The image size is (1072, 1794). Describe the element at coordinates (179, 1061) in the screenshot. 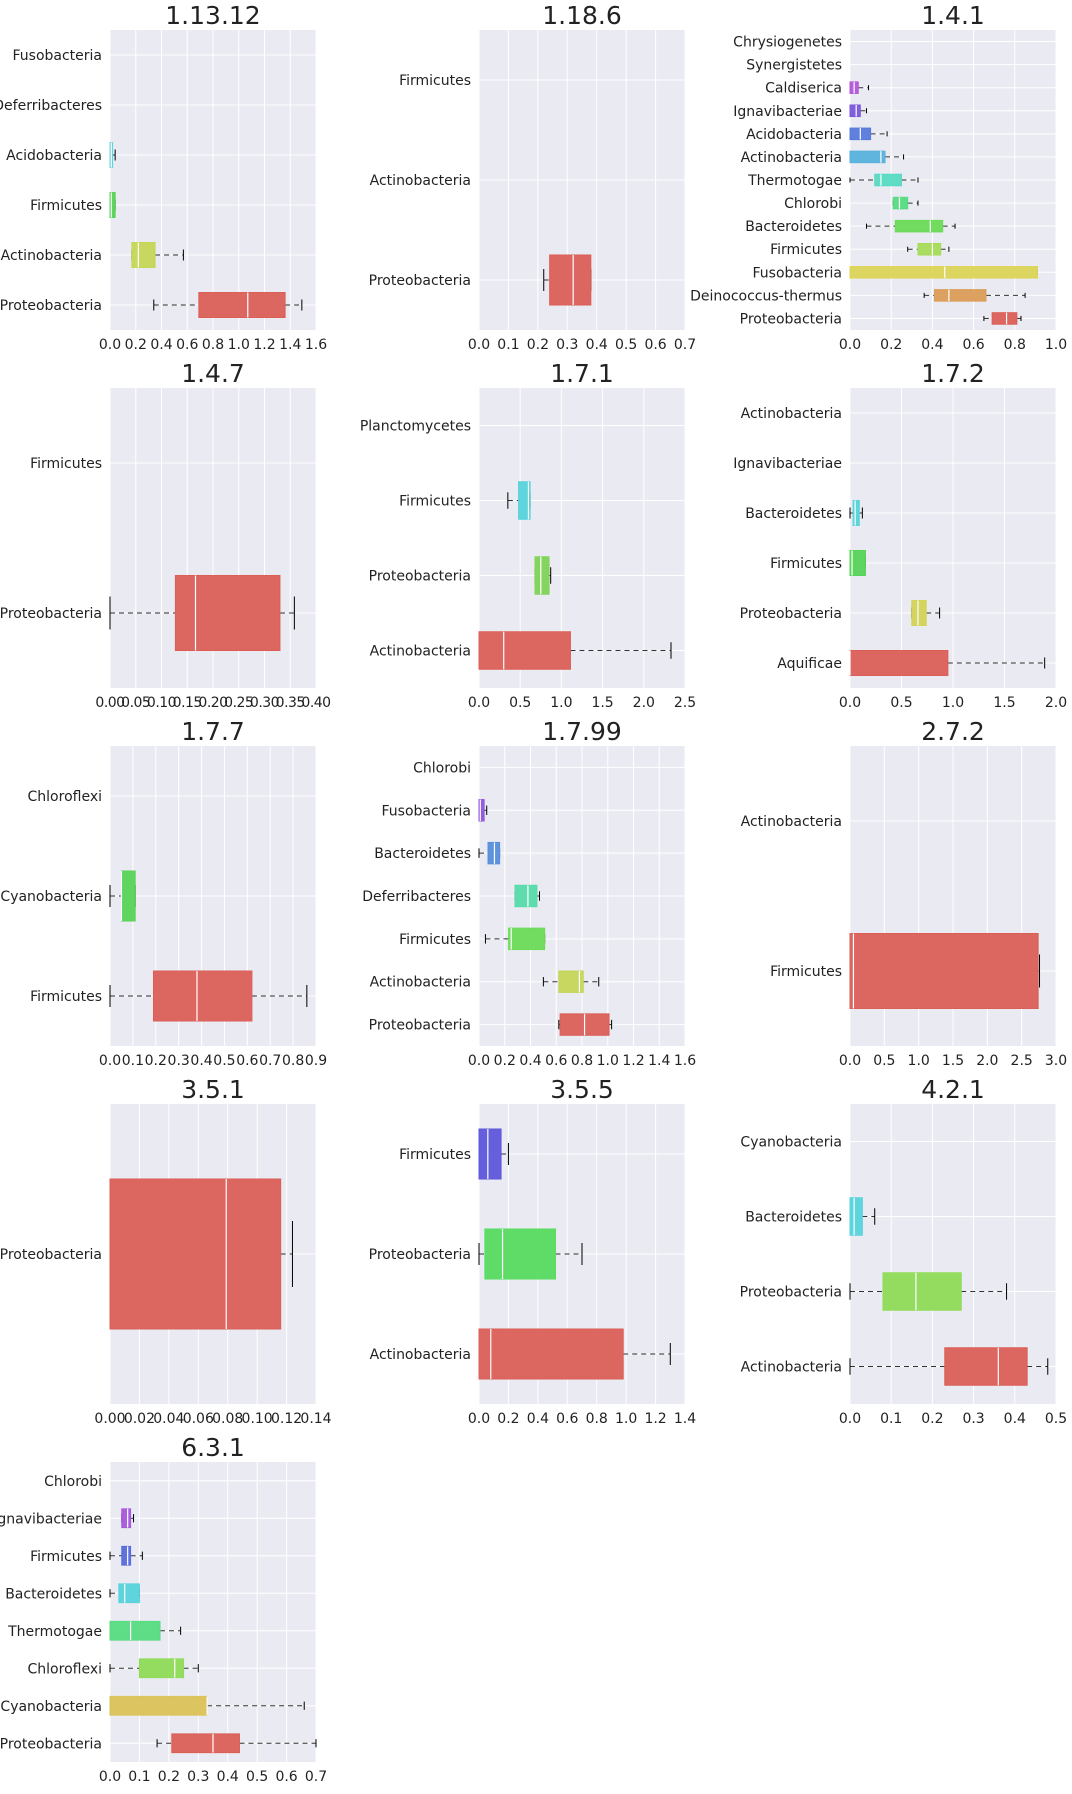

I see `xtick-label: 0.3` at that location.